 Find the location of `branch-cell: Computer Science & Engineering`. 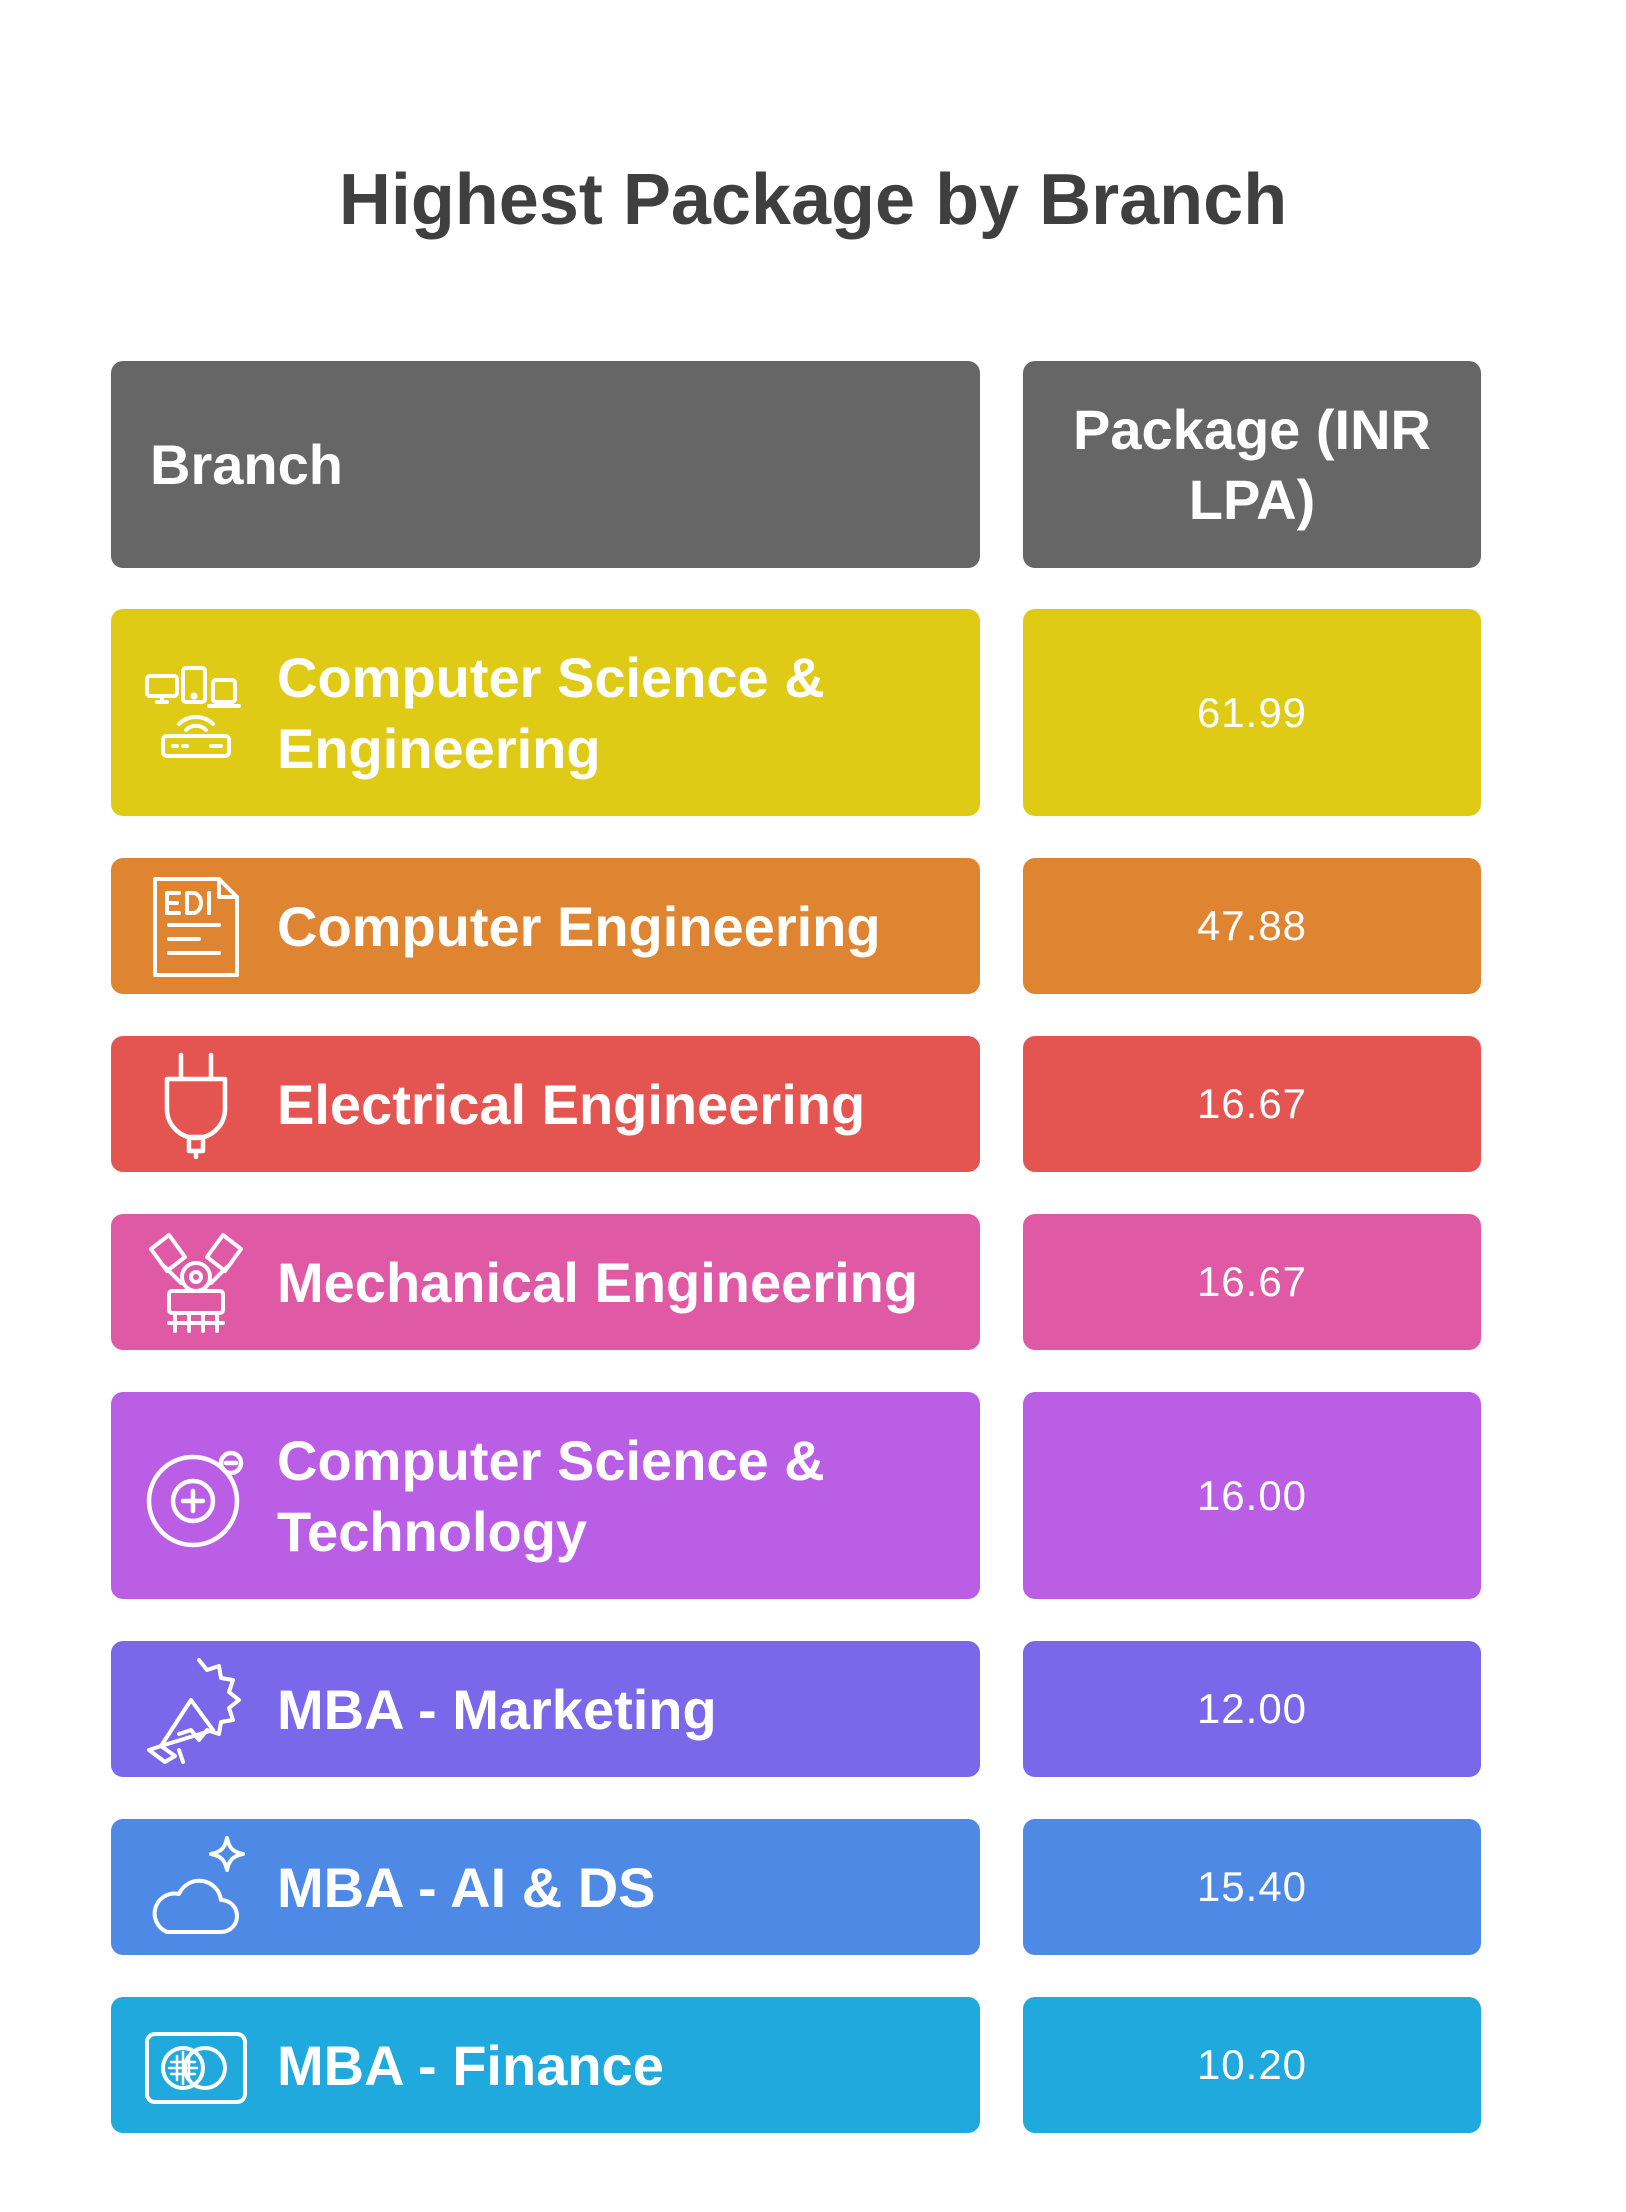

branch-cell: Computer Science & Engineering is located at coordinates (545, 712).